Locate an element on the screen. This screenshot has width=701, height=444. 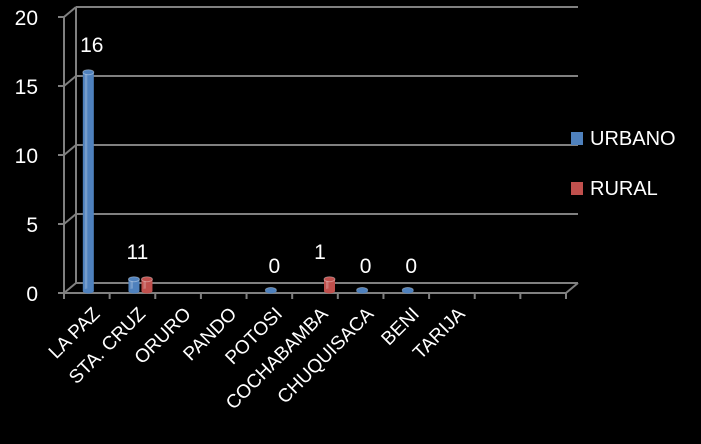
data-label: 1 is located at coordinates (320, 252).